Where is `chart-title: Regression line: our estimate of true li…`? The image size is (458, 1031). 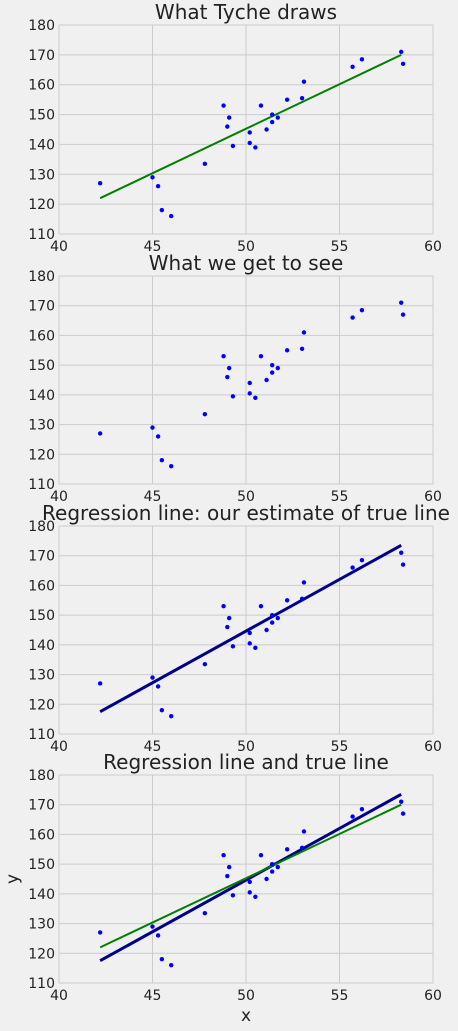 chart-title: Regression line: our estimate of true li… is located at coordinates (246, 513).